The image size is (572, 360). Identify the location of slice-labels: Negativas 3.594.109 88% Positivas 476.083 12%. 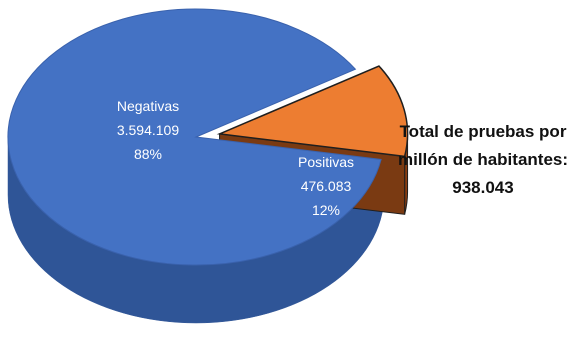
(235, 158).